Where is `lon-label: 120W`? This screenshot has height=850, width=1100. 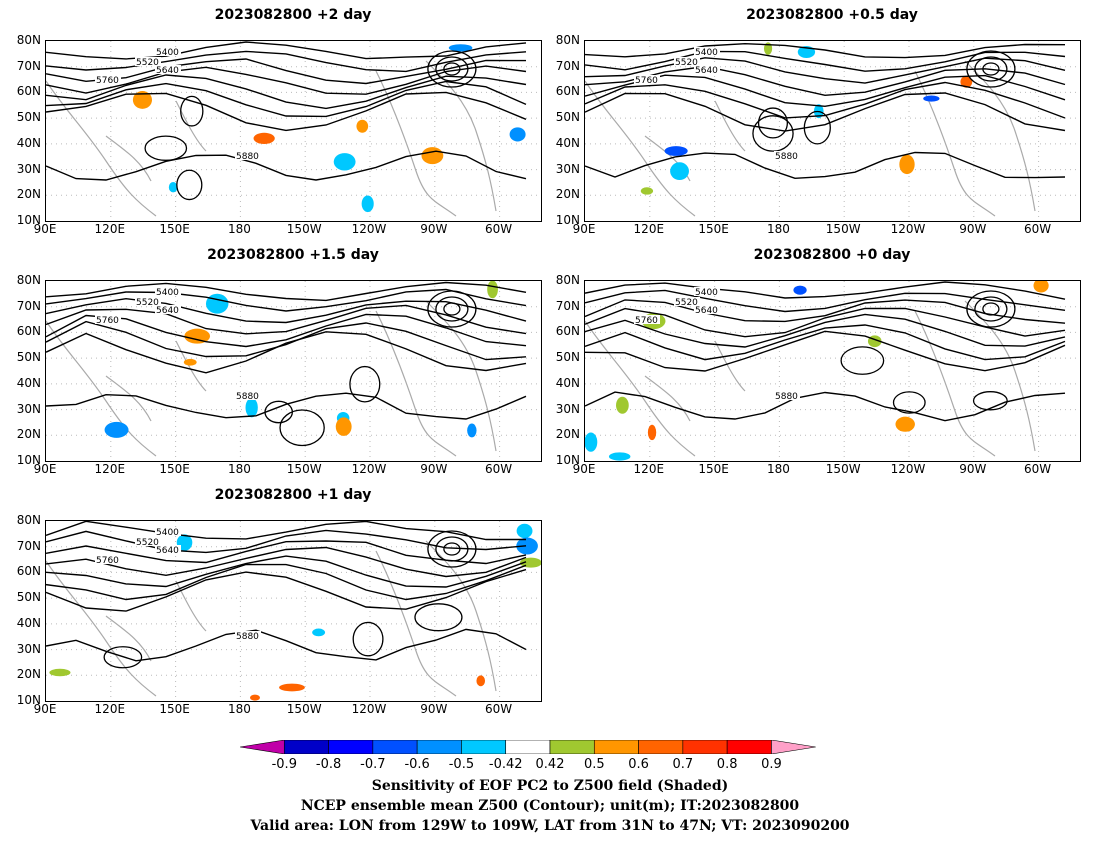
lon-label: 120W is located at coordinates (369, 469).